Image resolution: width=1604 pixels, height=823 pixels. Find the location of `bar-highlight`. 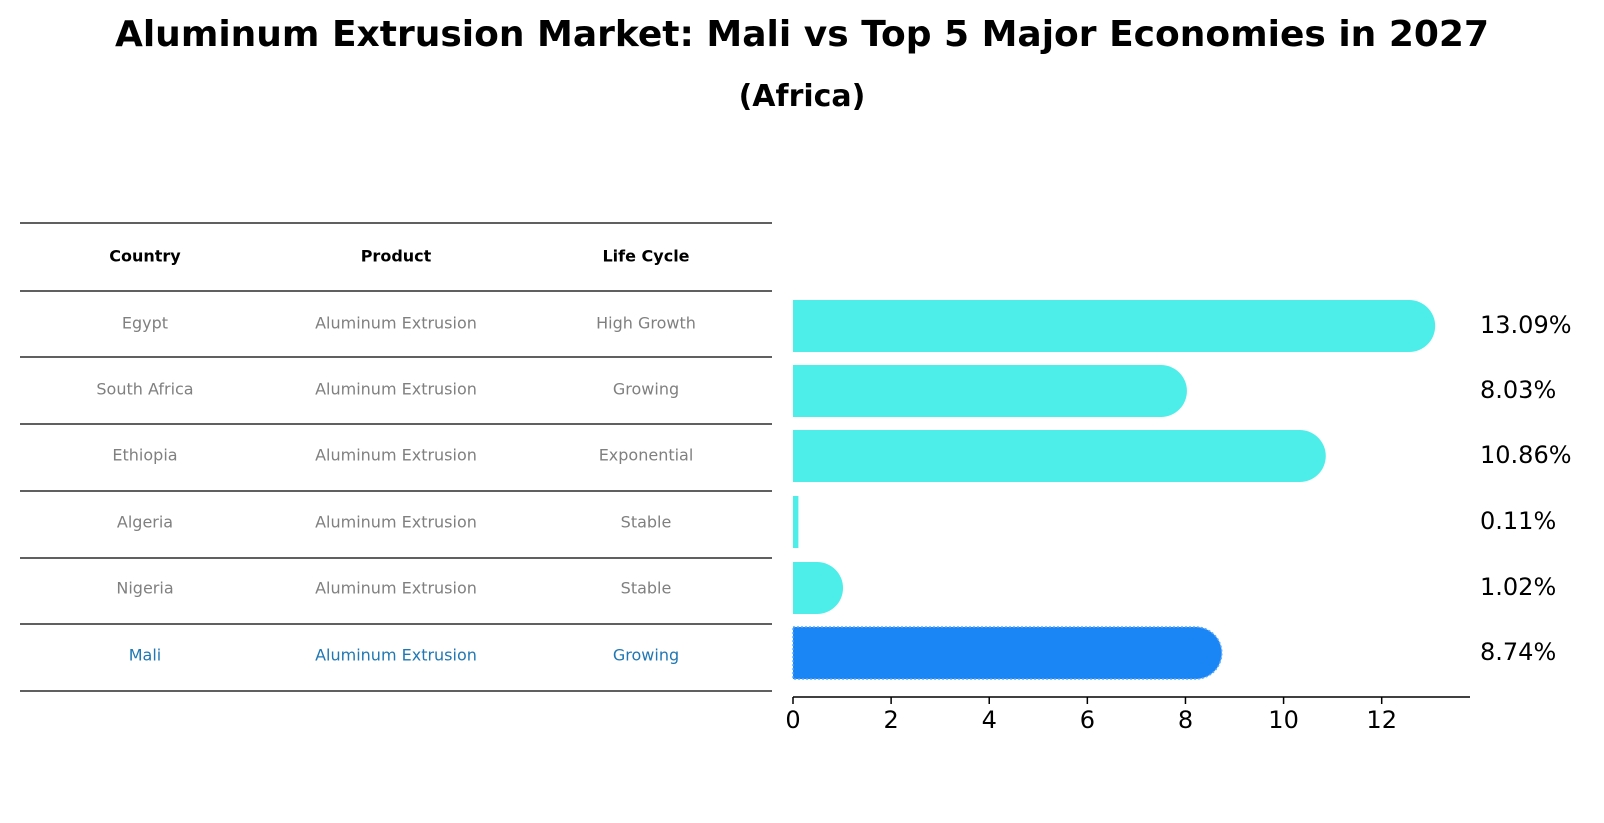

bar-highlight is located at coordinates (1007, 653).